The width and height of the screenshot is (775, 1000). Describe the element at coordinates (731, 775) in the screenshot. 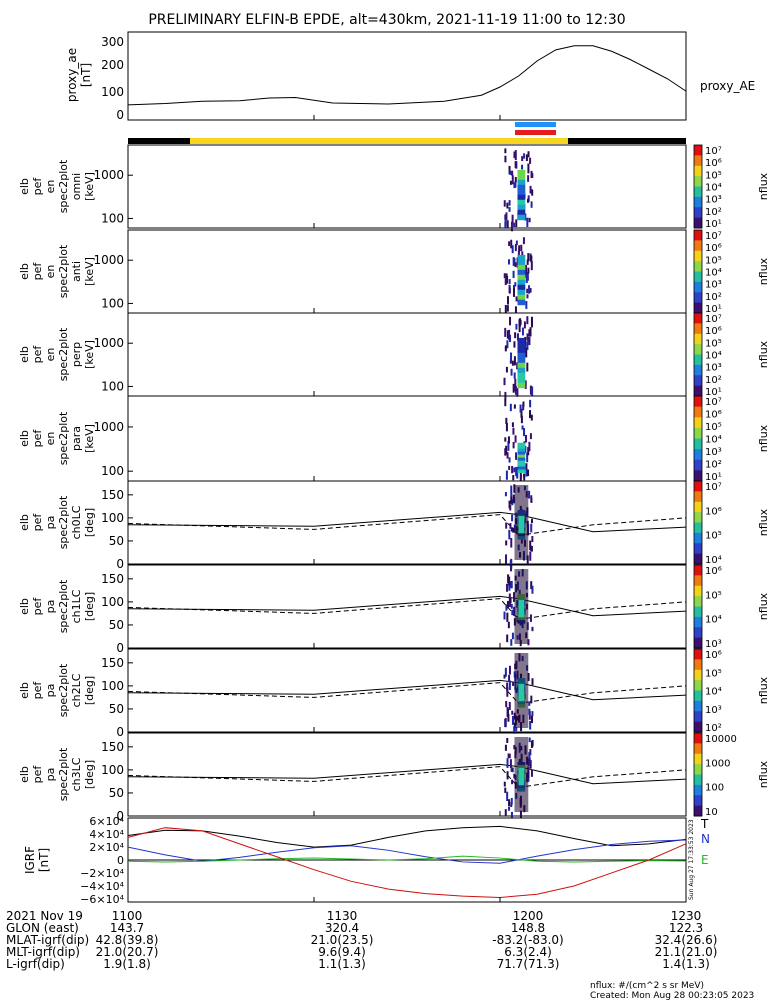

I see `colorbar: 10000 1000 100 10 nflux` at that location.